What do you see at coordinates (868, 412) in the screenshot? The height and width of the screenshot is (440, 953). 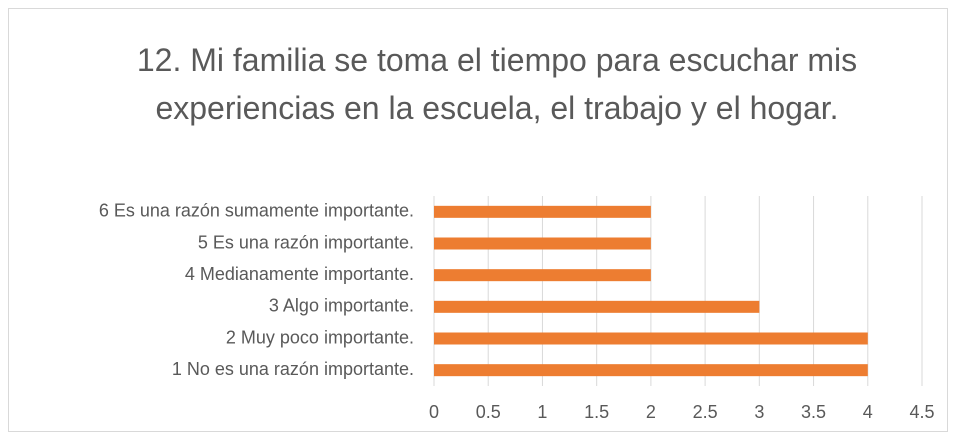 I see `x-tick-label: 4` at bounding box center [868, 412].